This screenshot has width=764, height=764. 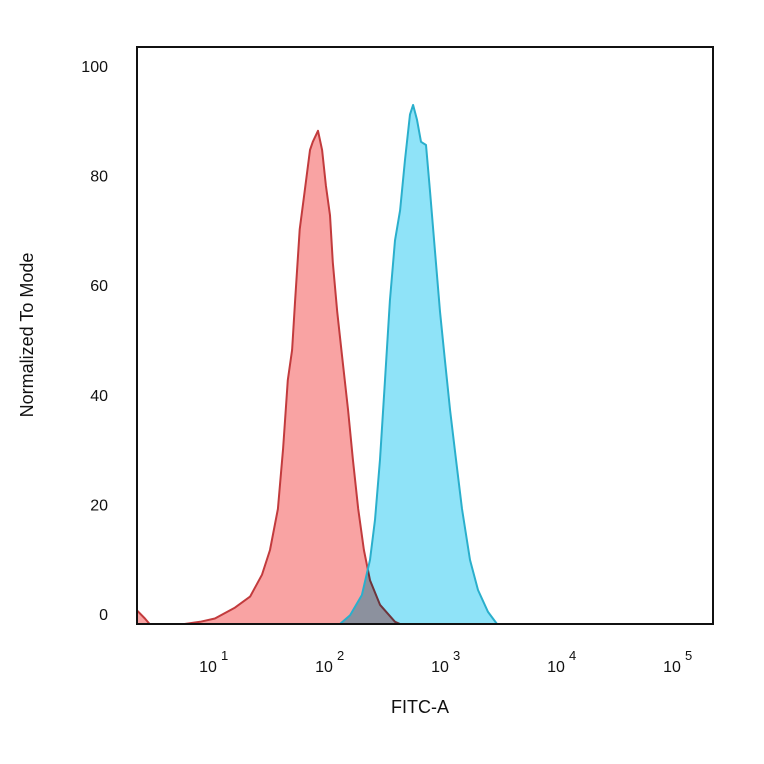 I want to click on x-tick-exponent: 5, so click(x=688, y=655).